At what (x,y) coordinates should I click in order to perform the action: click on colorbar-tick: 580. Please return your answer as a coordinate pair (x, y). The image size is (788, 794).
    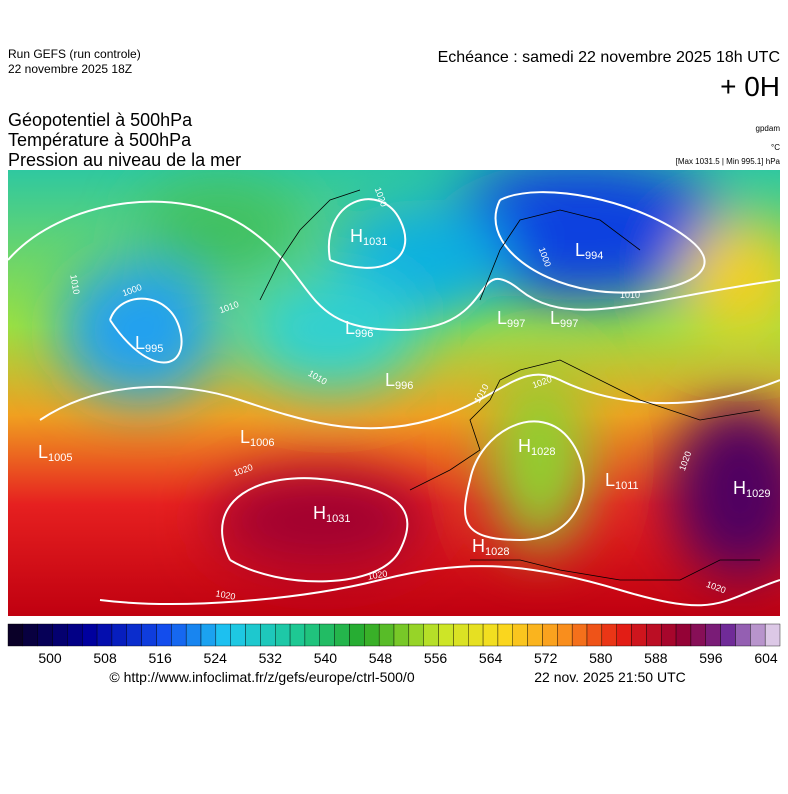
    Looking at the image, I should click on (601, 658).